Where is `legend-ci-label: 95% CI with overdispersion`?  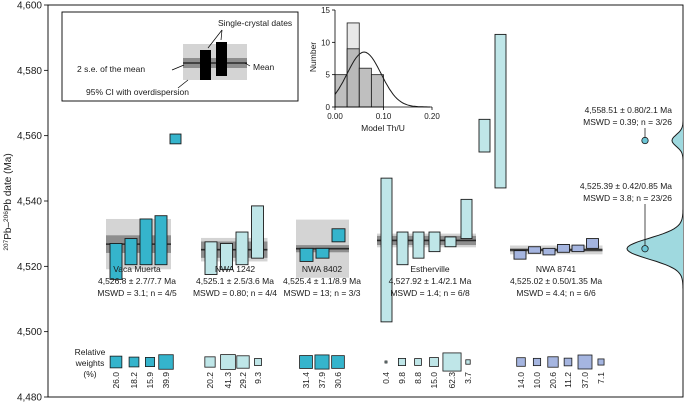 legend-ci-label: 95% CI with overdispersion is located at coordinates (137, 92).